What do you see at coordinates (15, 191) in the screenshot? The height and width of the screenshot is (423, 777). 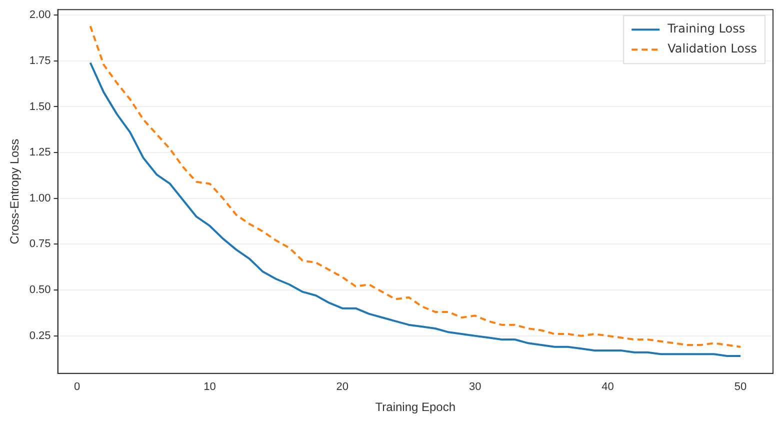 I see `y-axis-title: Cross-Entropy Loss` at bounding box center [15, 191].